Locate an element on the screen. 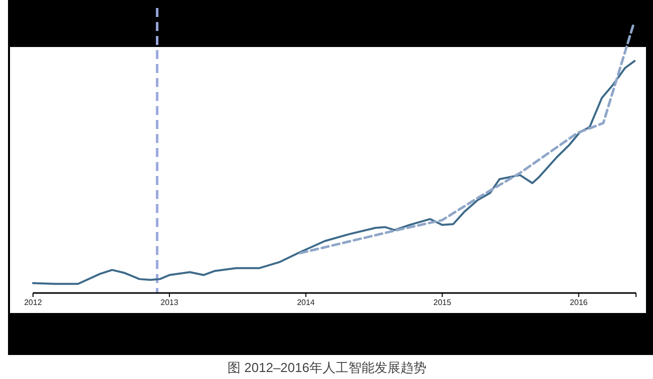  x-tick-label: 2016 is located at coordinates (579, 302).